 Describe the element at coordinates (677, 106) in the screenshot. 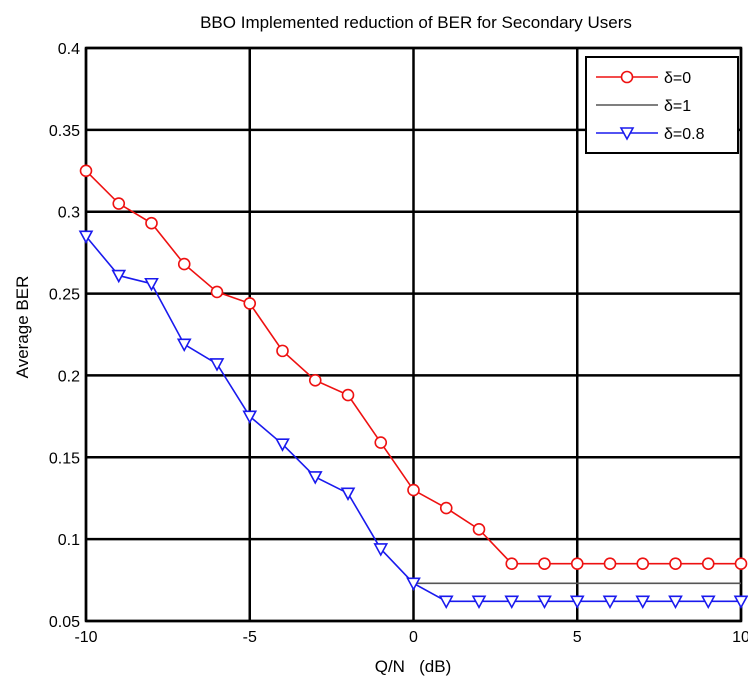

I see `legend-label: δ=1` at that location.